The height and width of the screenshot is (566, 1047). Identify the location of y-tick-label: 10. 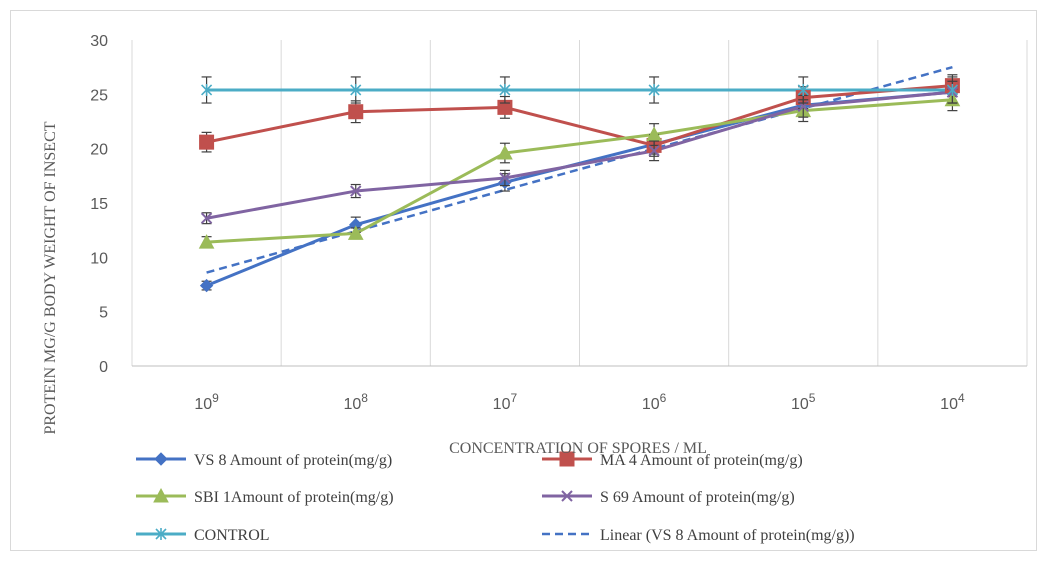
(99, 258).